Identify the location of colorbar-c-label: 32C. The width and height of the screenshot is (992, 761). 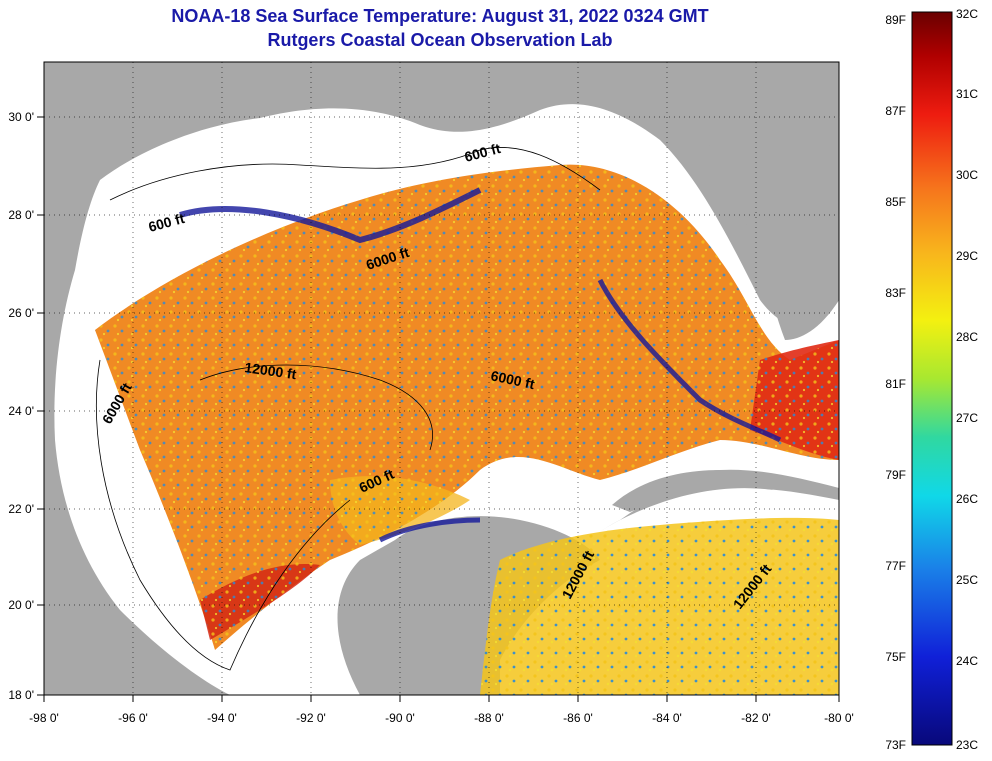
(967, 14).